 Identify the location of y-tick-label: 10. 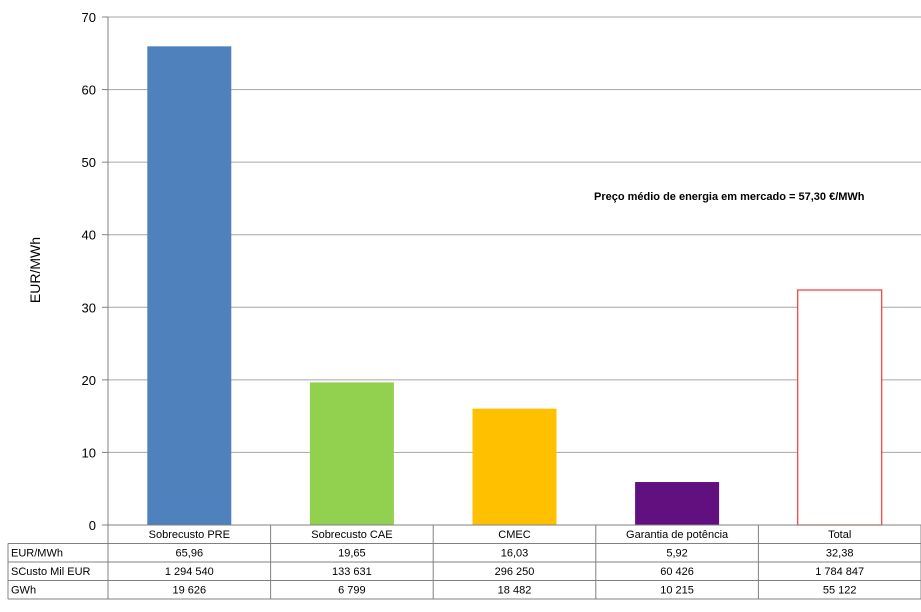
(89, 452).